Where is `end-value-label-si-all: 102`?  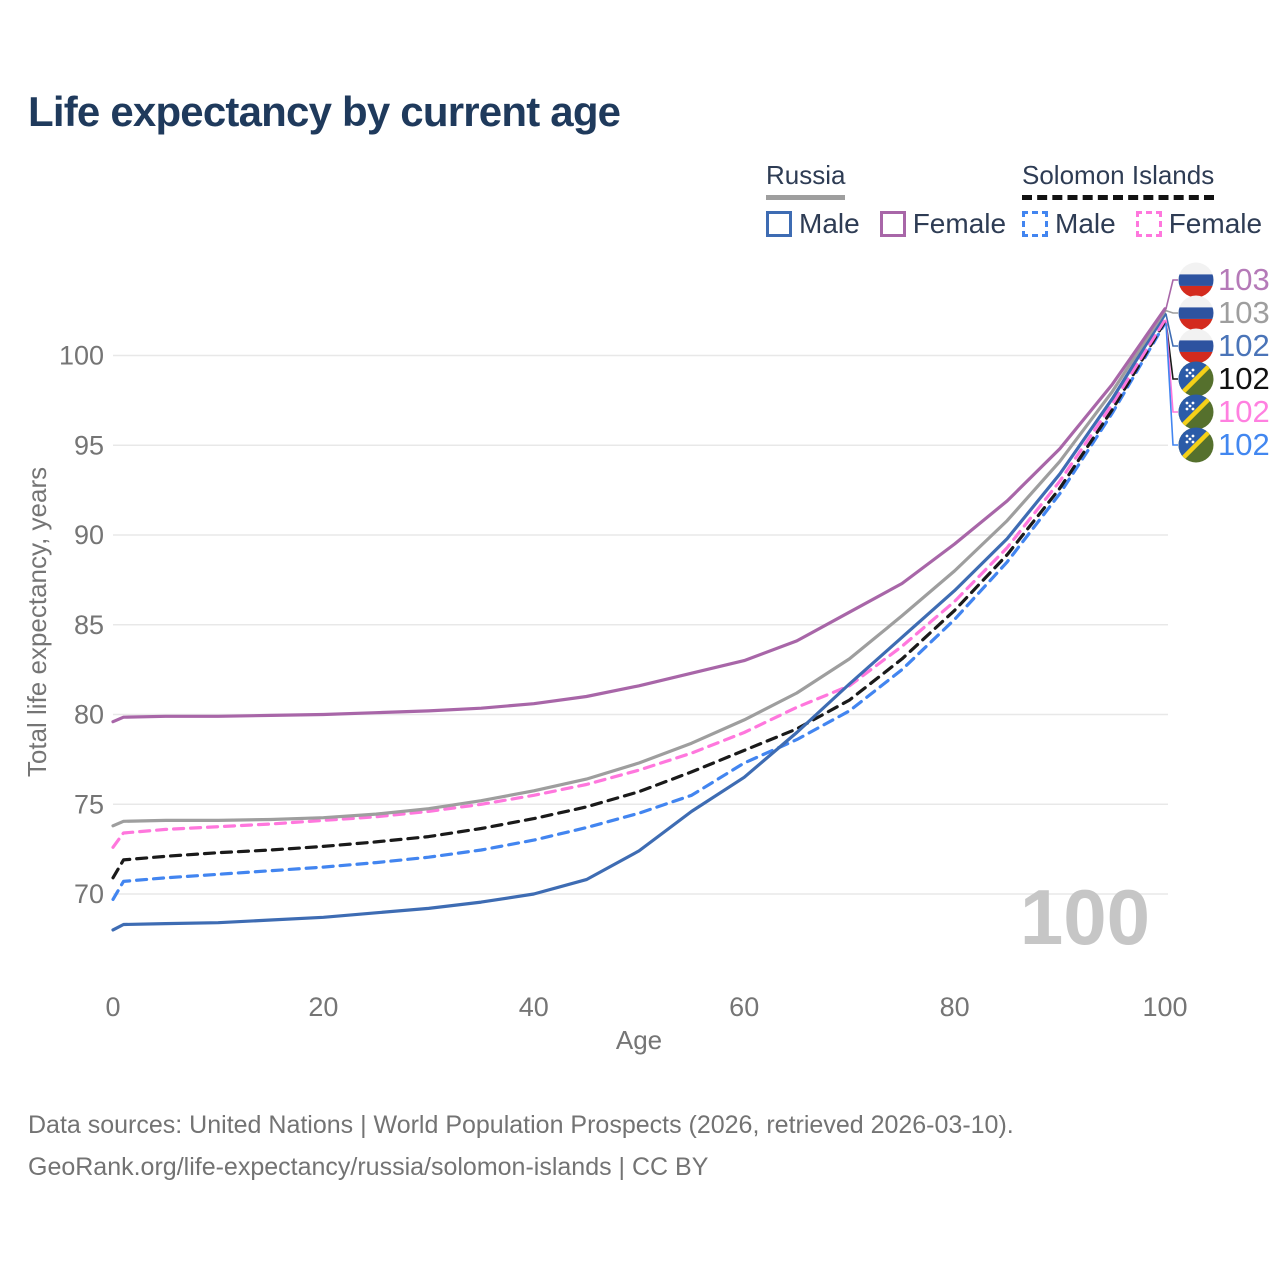 end-value-label-si-all: 102 is located at coordinates (1244, 378).